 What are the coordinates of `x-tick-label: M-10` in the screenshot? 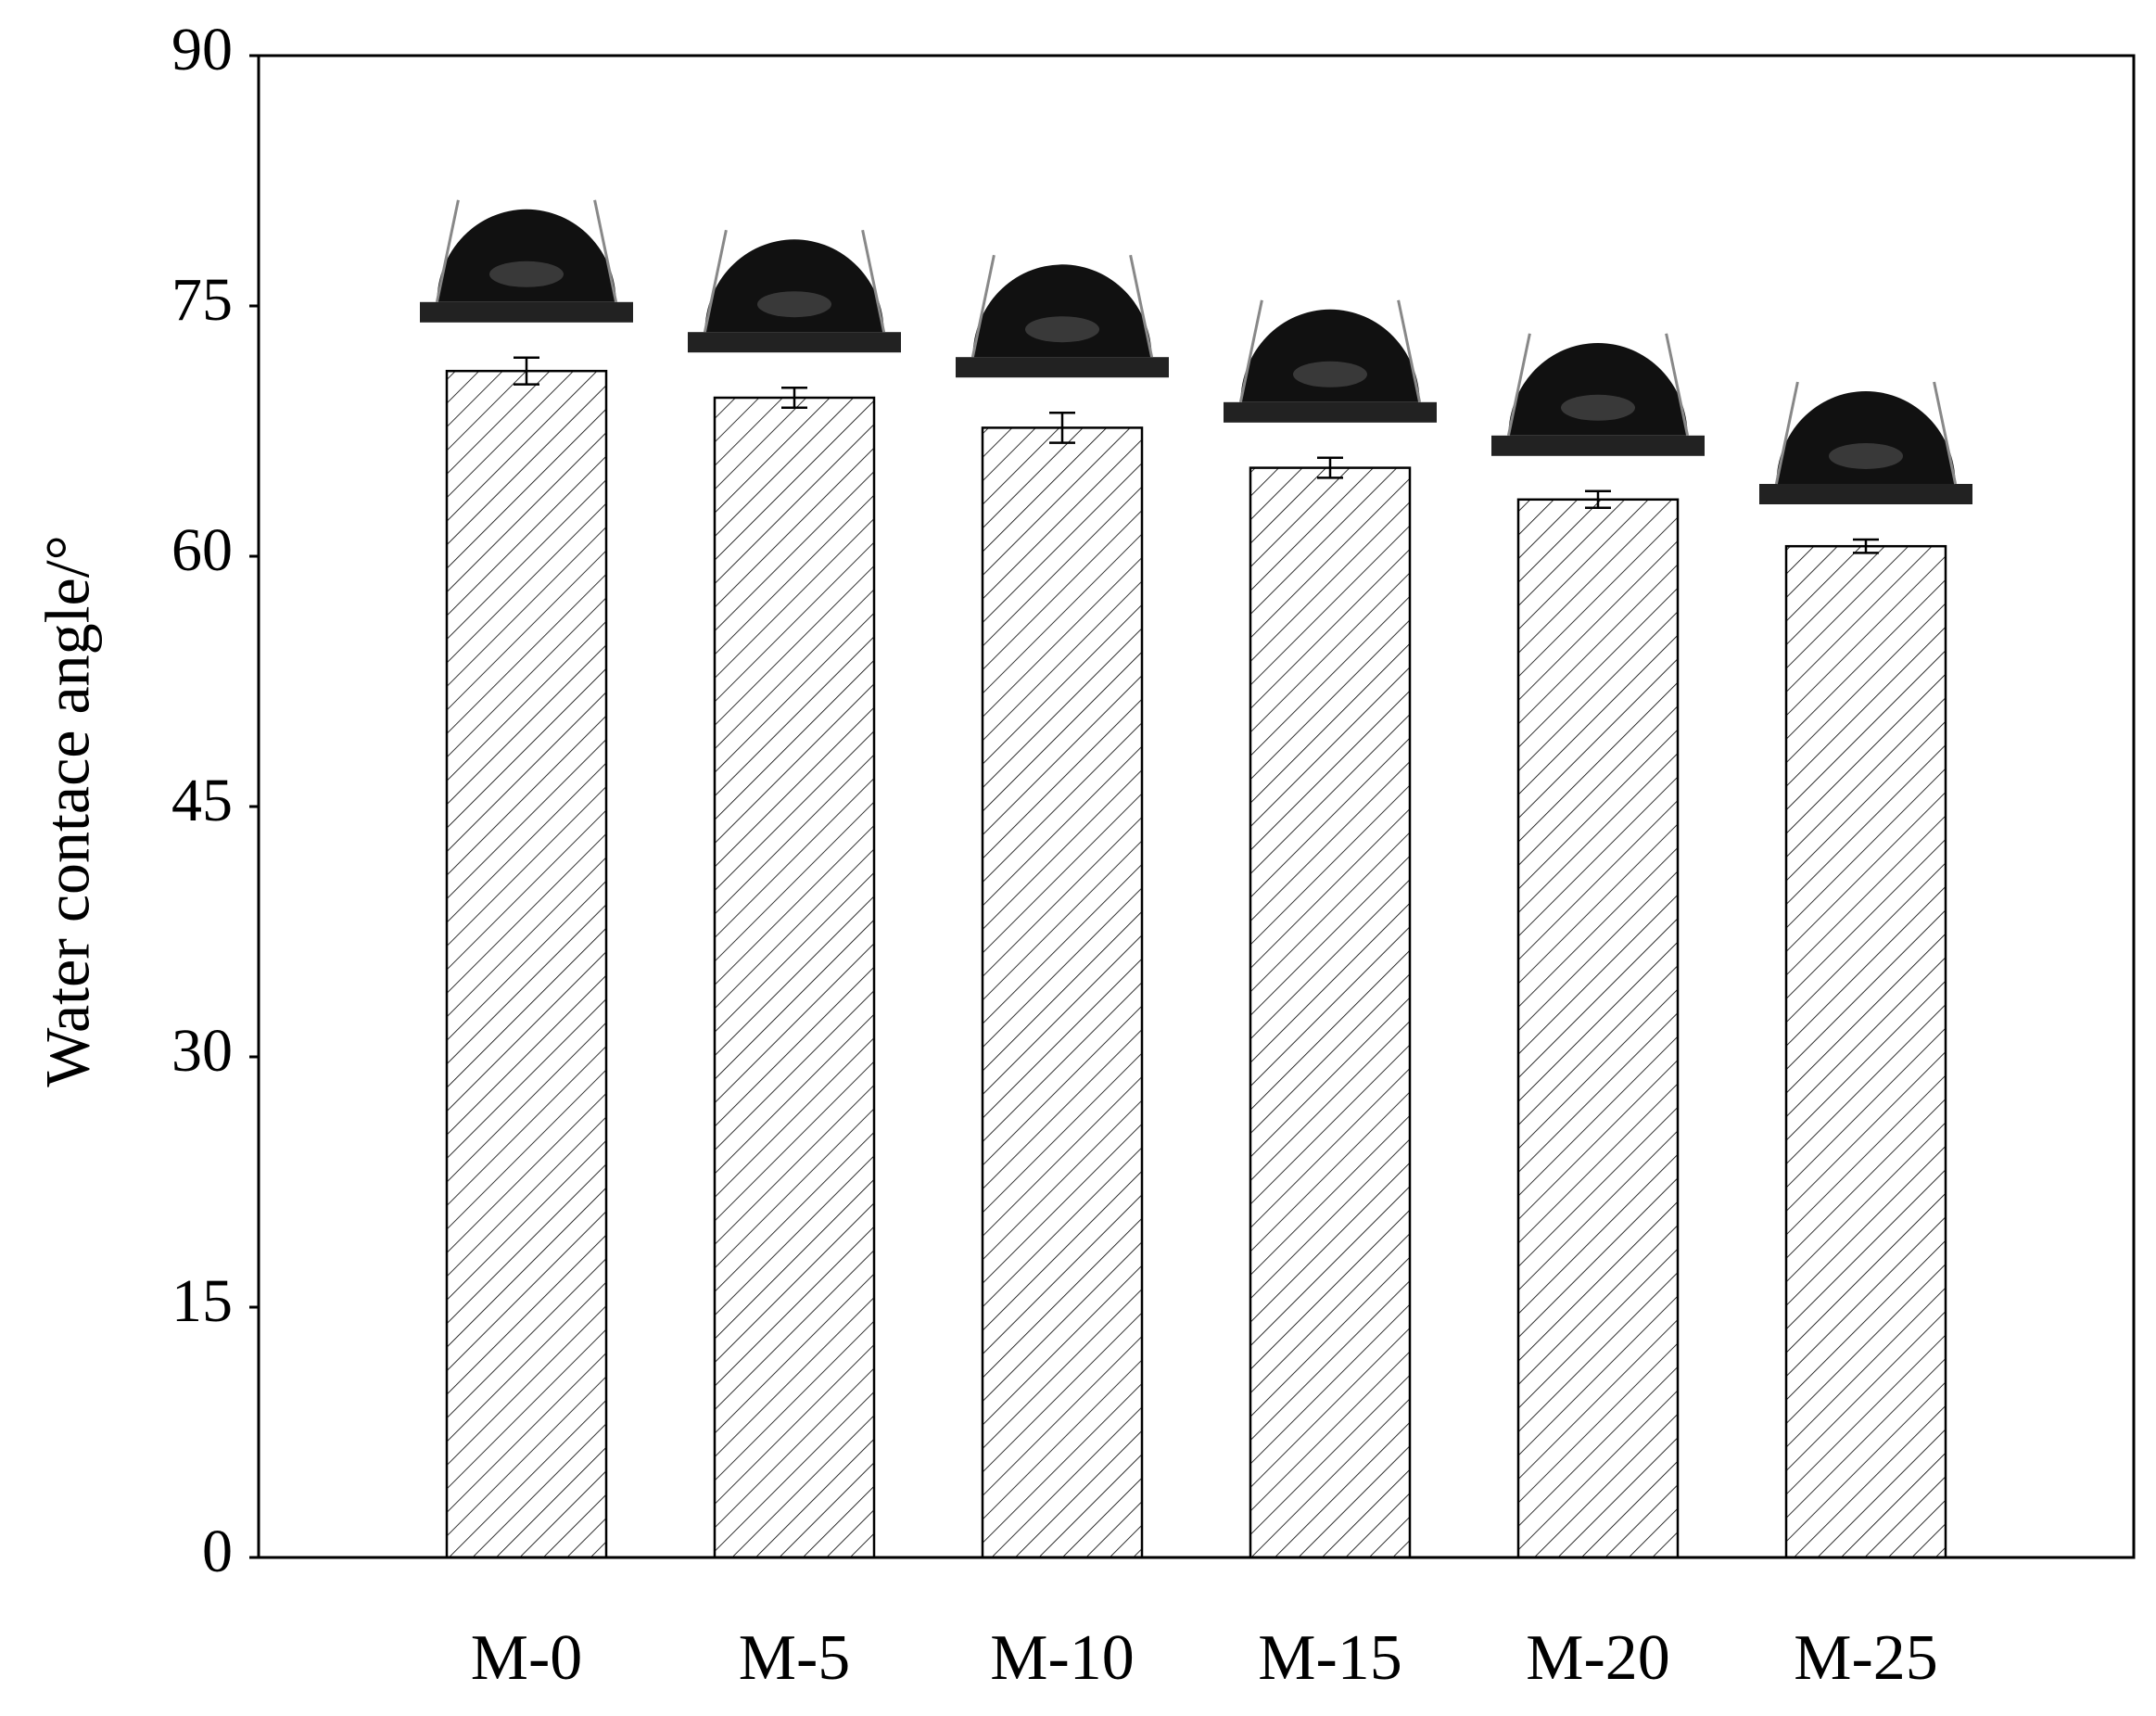 It's located at (1062, 1658).